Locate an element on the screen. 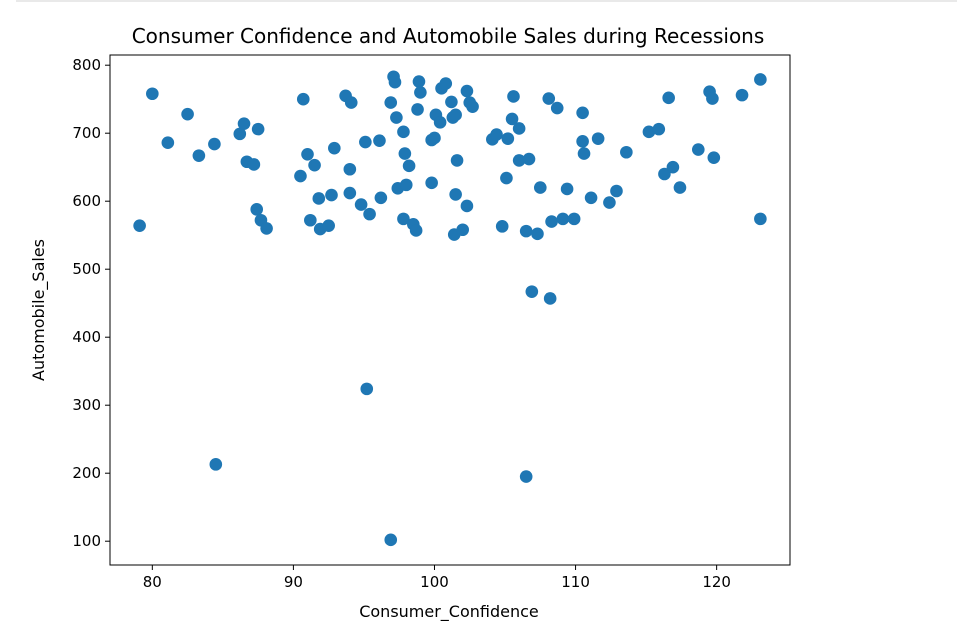 Image resolution: width=957 pixels, height=637 pixels. y-tick-label: 600 is located at coordinates (86, 201).